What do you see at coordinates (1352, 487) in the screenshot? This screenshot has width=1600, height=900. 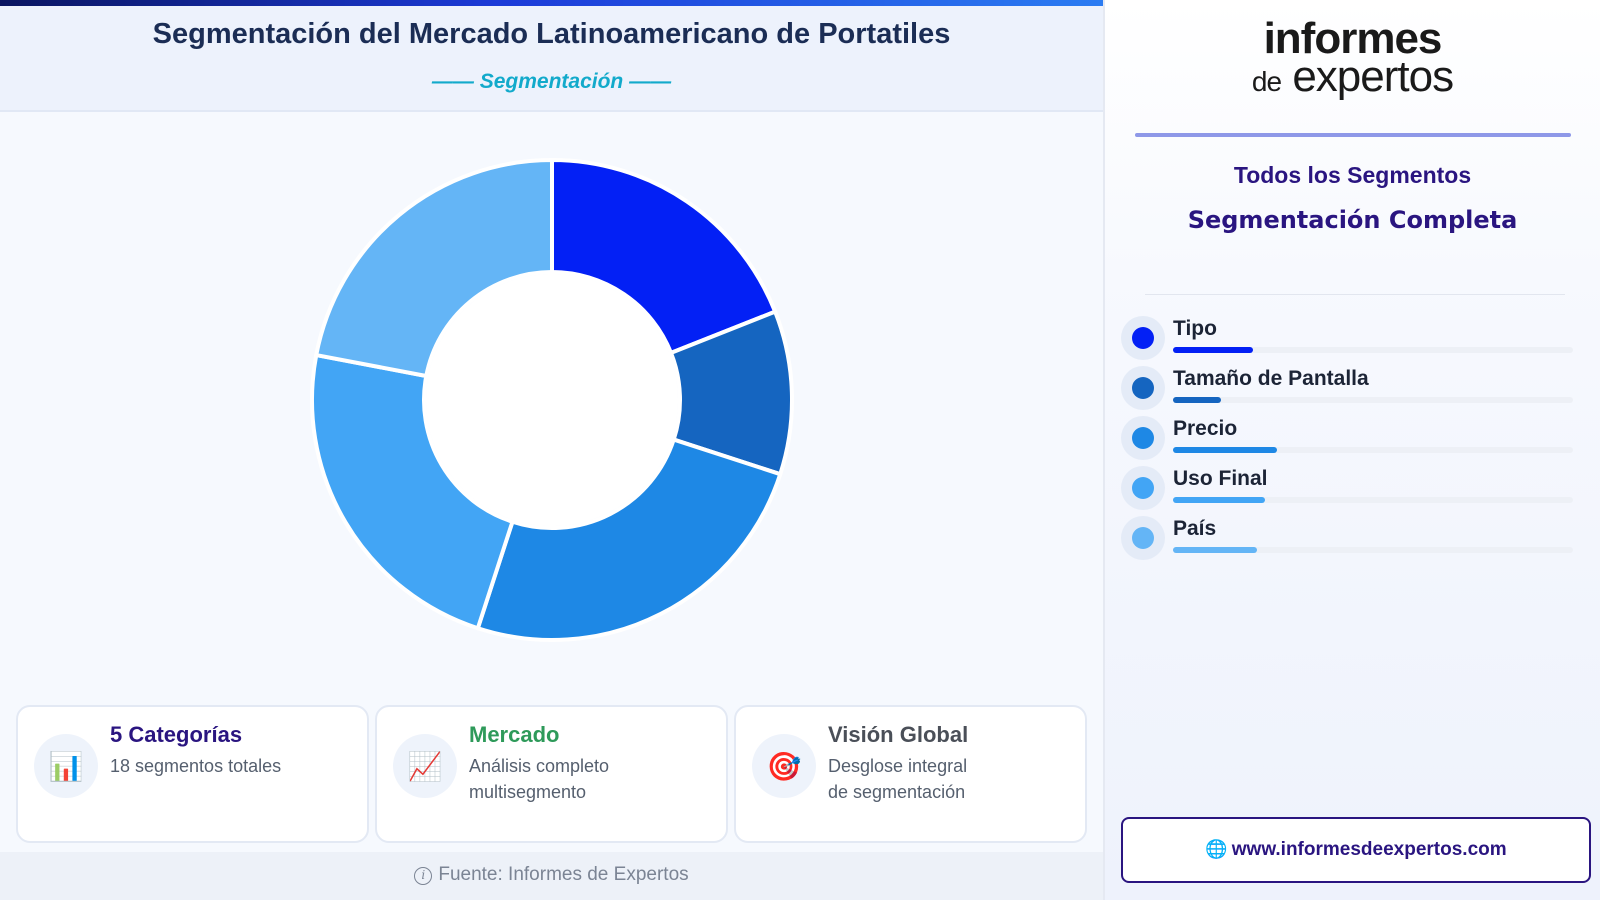 I see `legend-item-uso-final: Uso Final` at bounding box center [1352, 487].